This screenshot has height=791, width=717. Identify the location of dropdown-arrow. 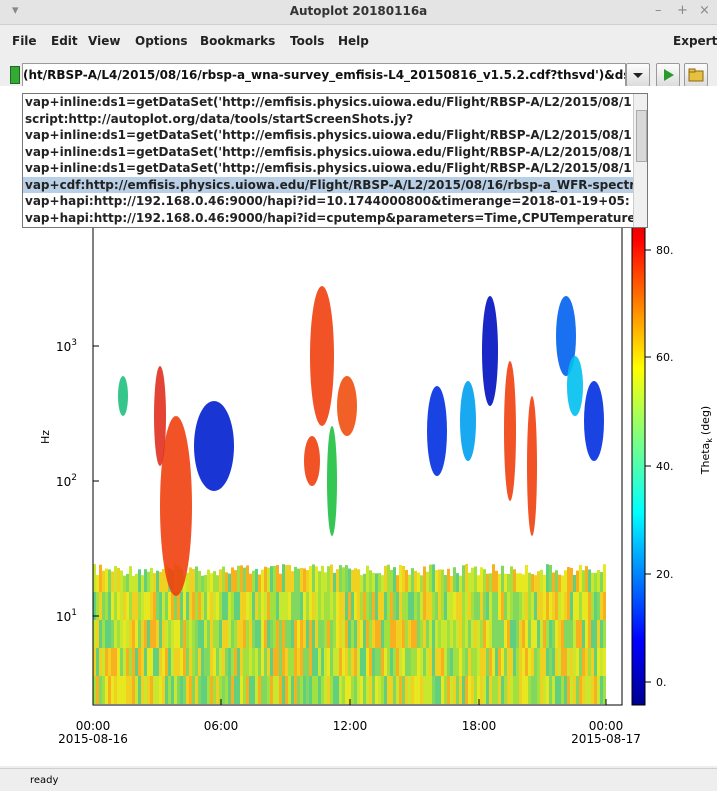
(638, 75).